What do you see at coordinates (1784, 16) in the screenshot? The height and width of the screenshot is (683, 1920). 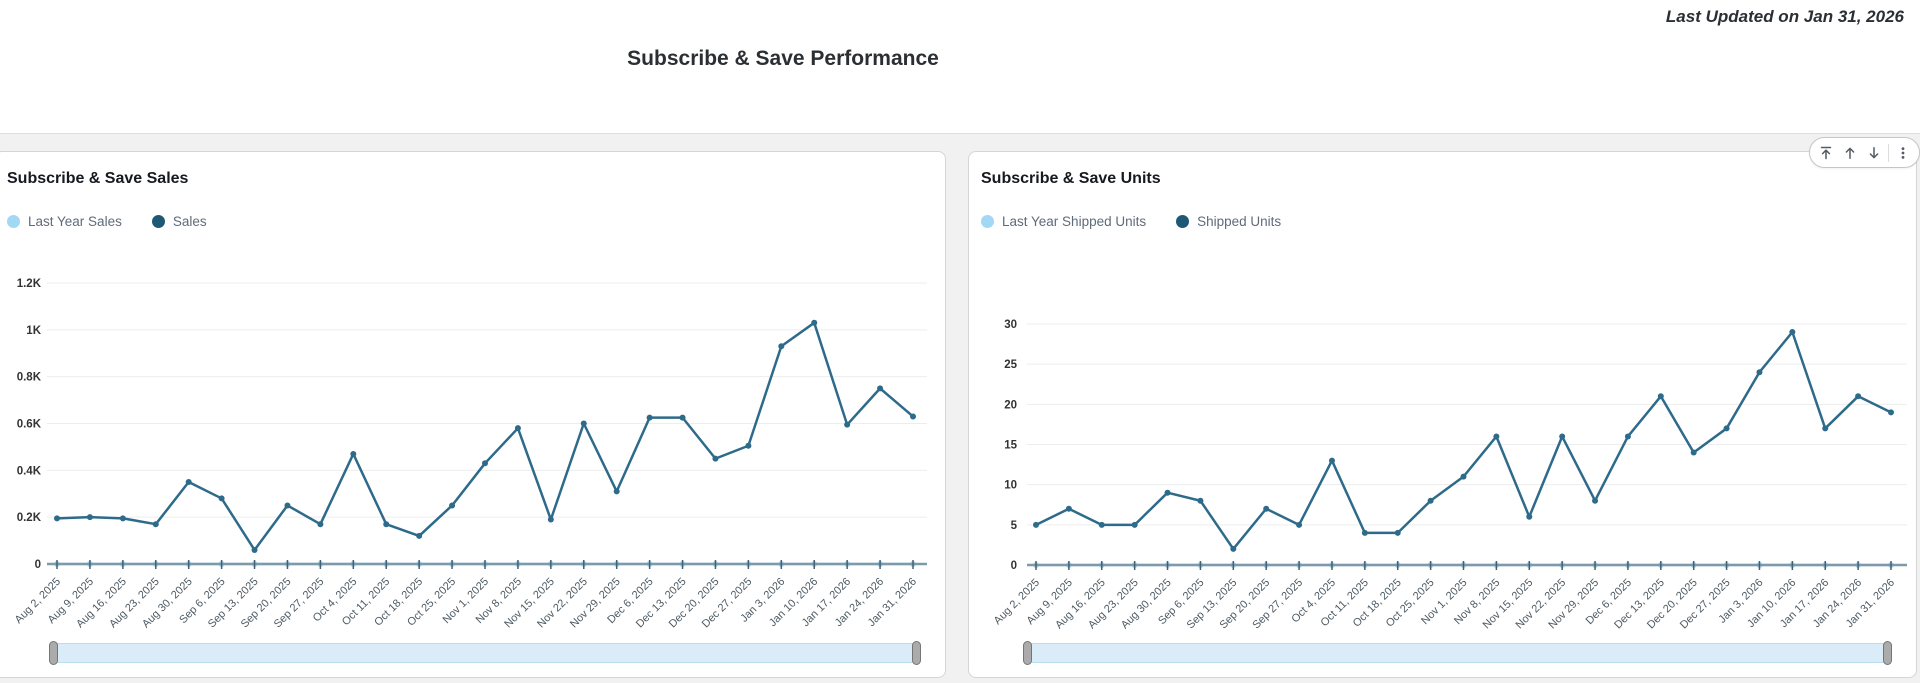 I see `last-updated-text: Last Updated on Jan 31, 2026` at bounding box center [1784, 16].